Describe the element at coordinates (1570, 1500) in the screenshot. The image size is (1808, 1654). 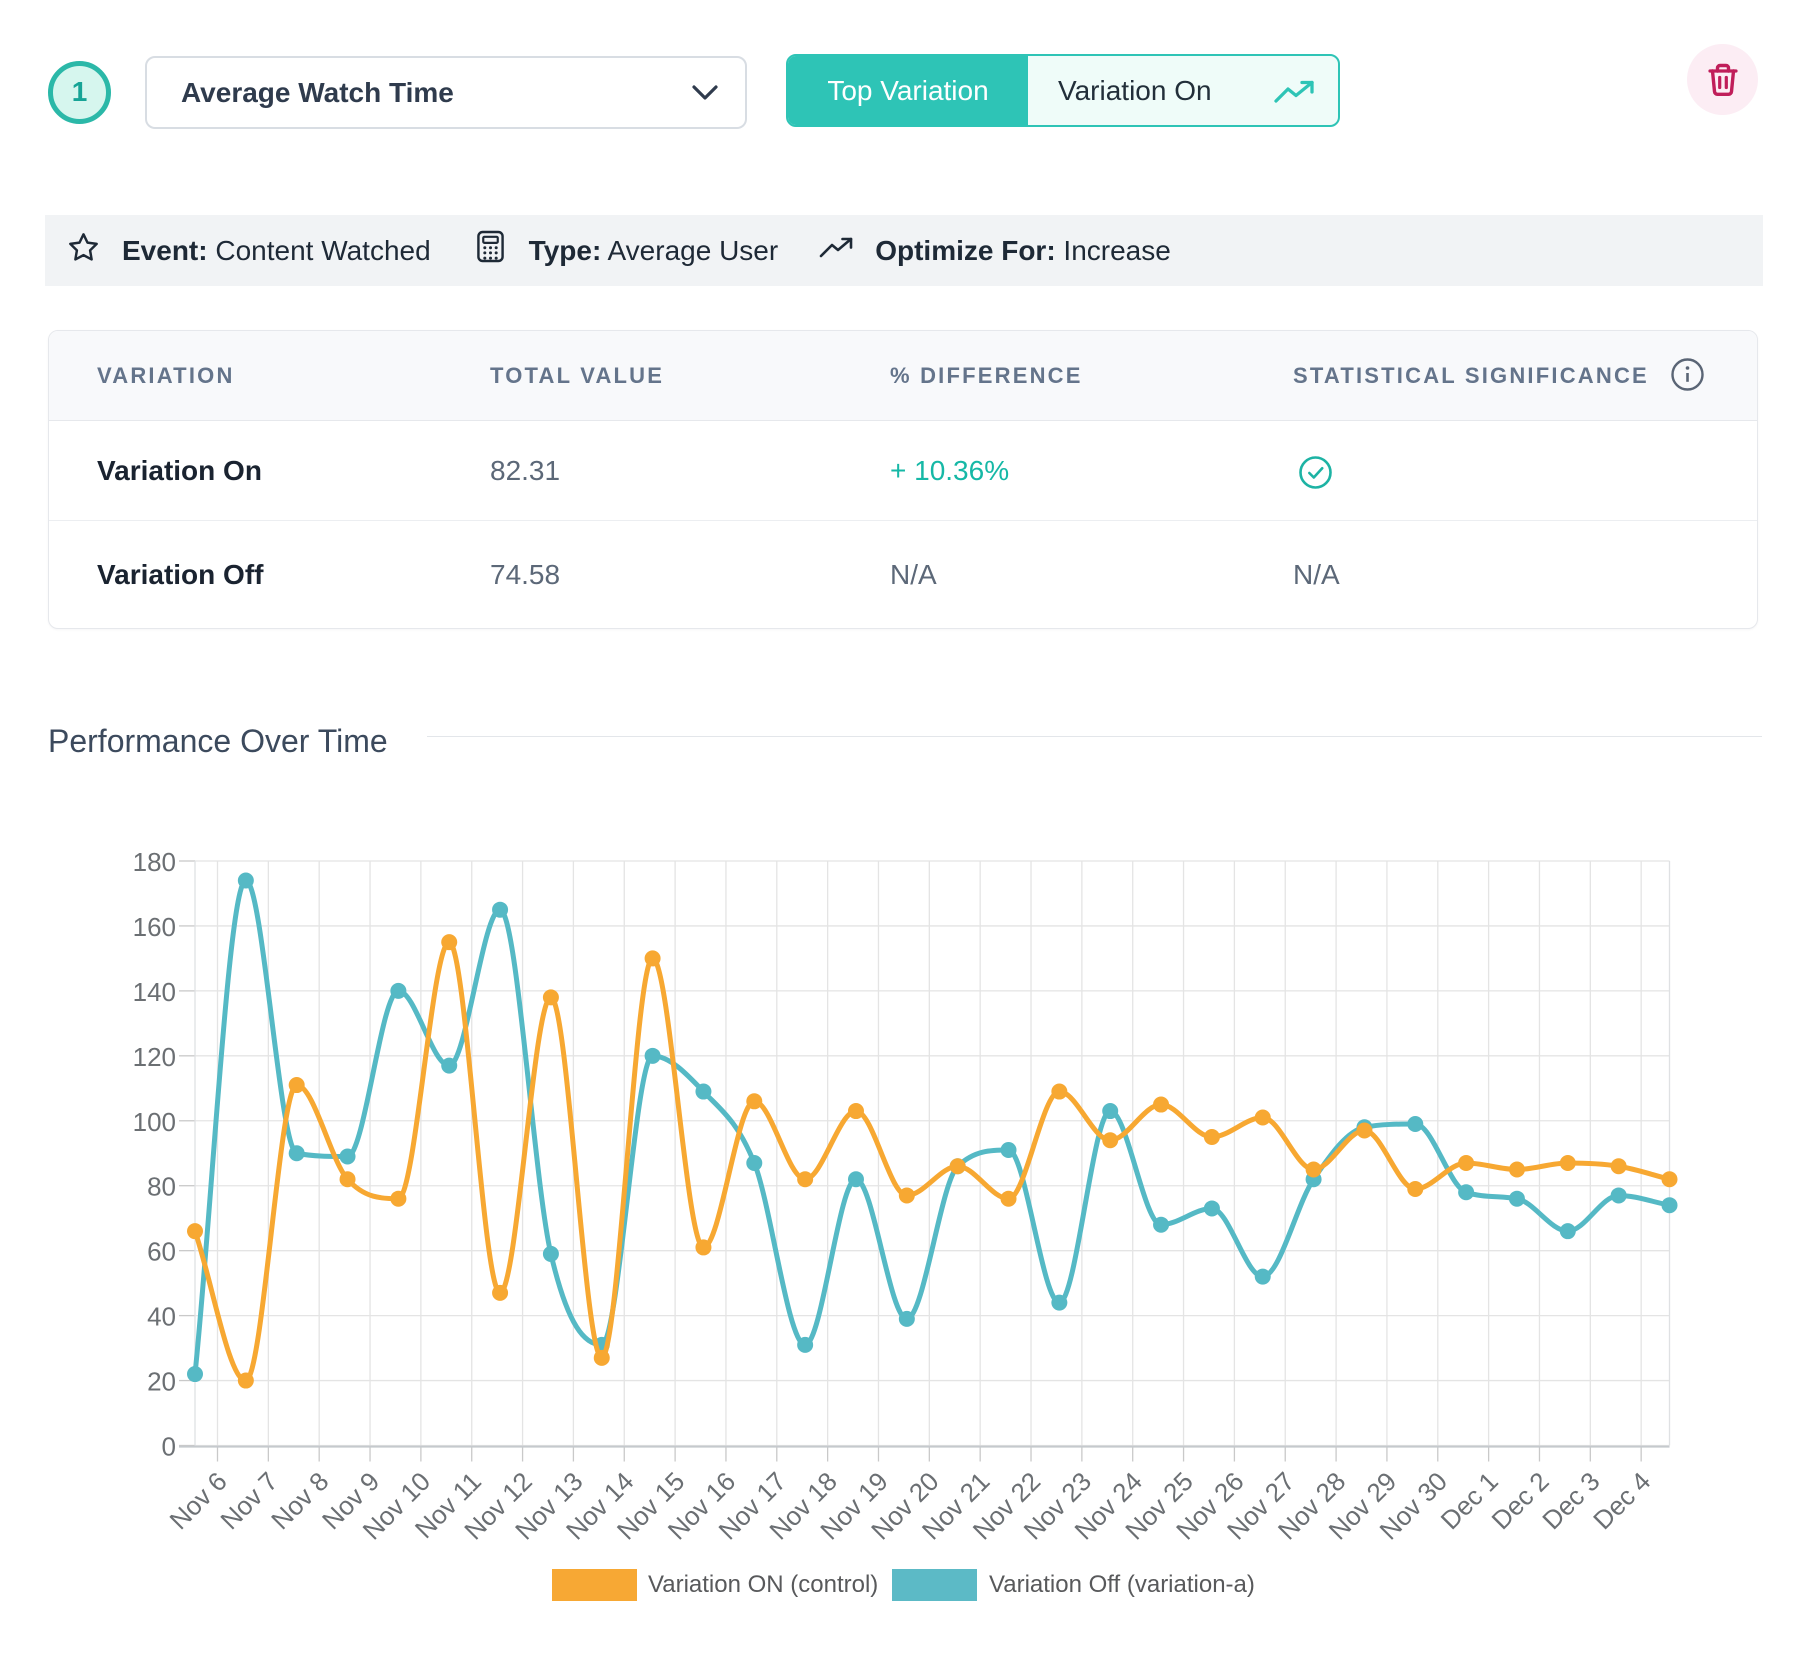
I see `svg-text: Dec 3` at that location.